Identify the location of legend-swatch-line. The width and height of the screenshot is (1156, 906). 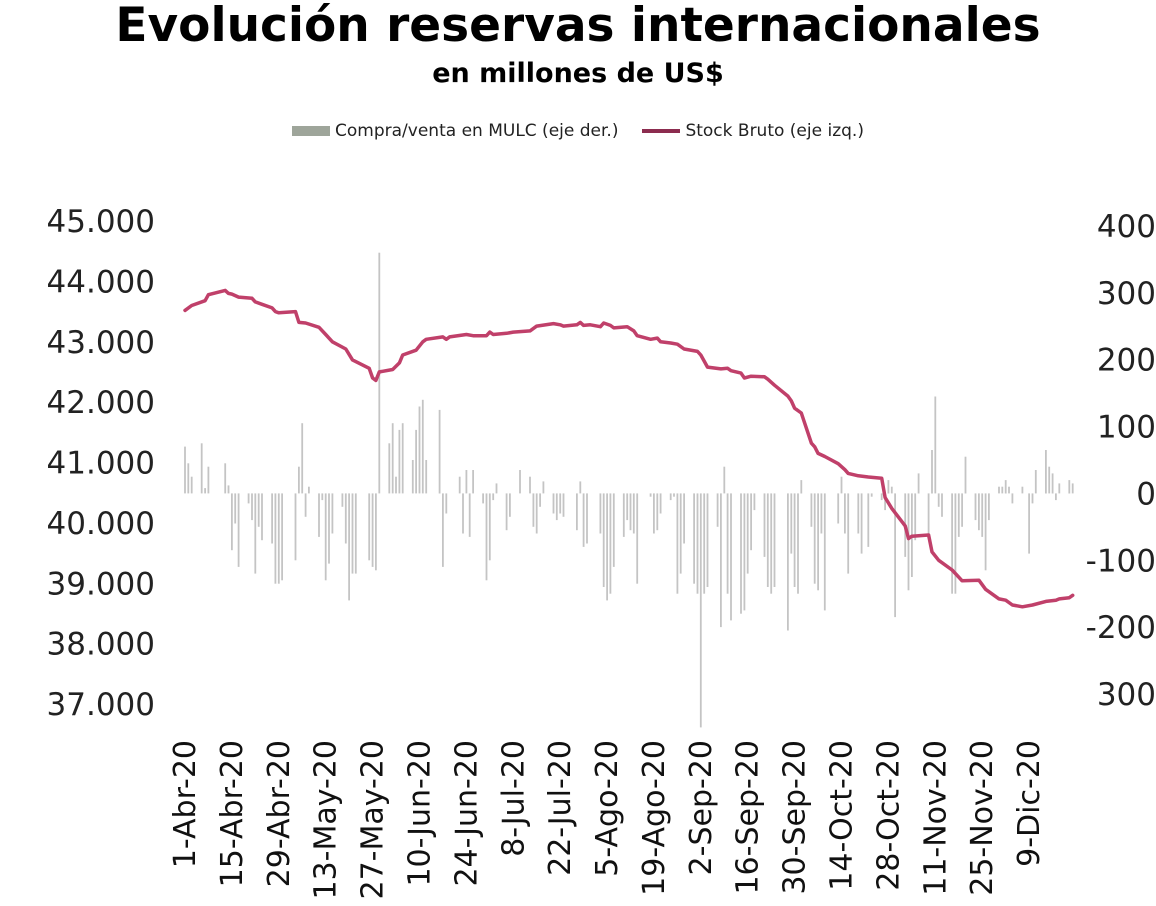
(661, 131).